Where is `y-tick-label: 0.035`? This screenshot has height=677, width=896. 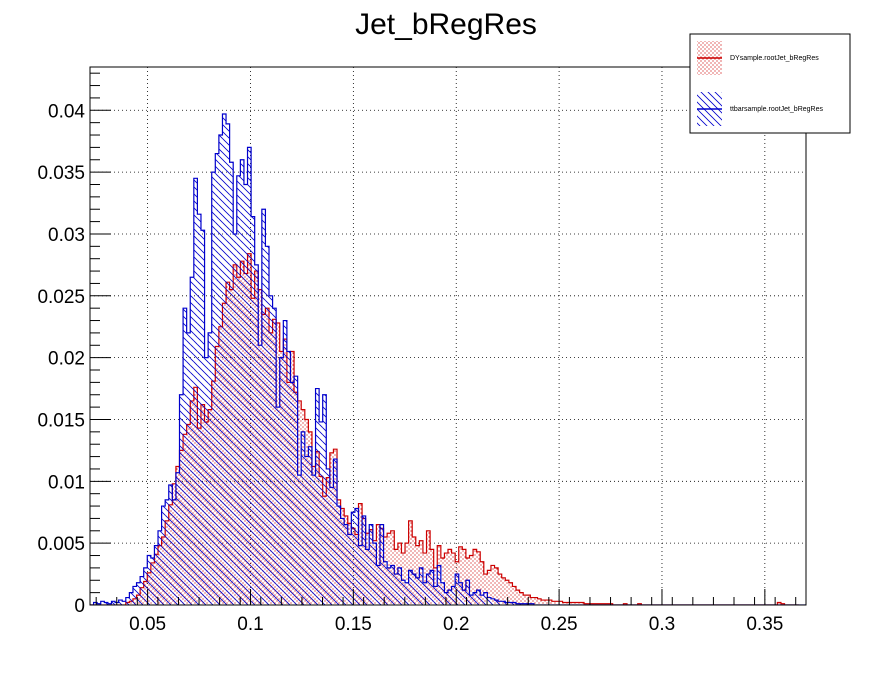 y-tick-label: 0.035 is located at coordinates (61, 173).